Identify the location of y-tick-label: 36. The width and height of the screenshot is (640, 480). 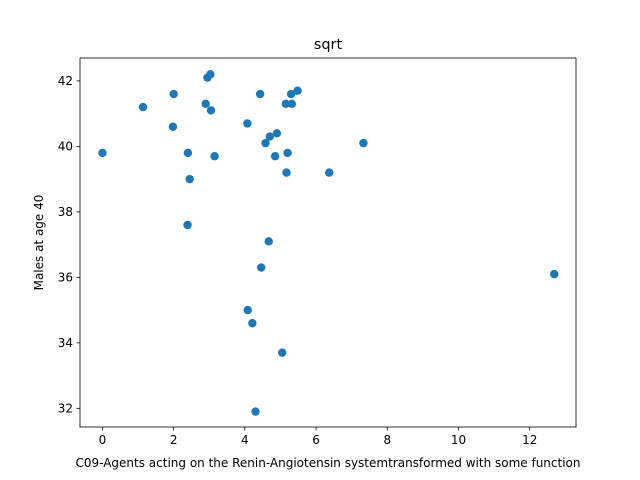
(65, 278).